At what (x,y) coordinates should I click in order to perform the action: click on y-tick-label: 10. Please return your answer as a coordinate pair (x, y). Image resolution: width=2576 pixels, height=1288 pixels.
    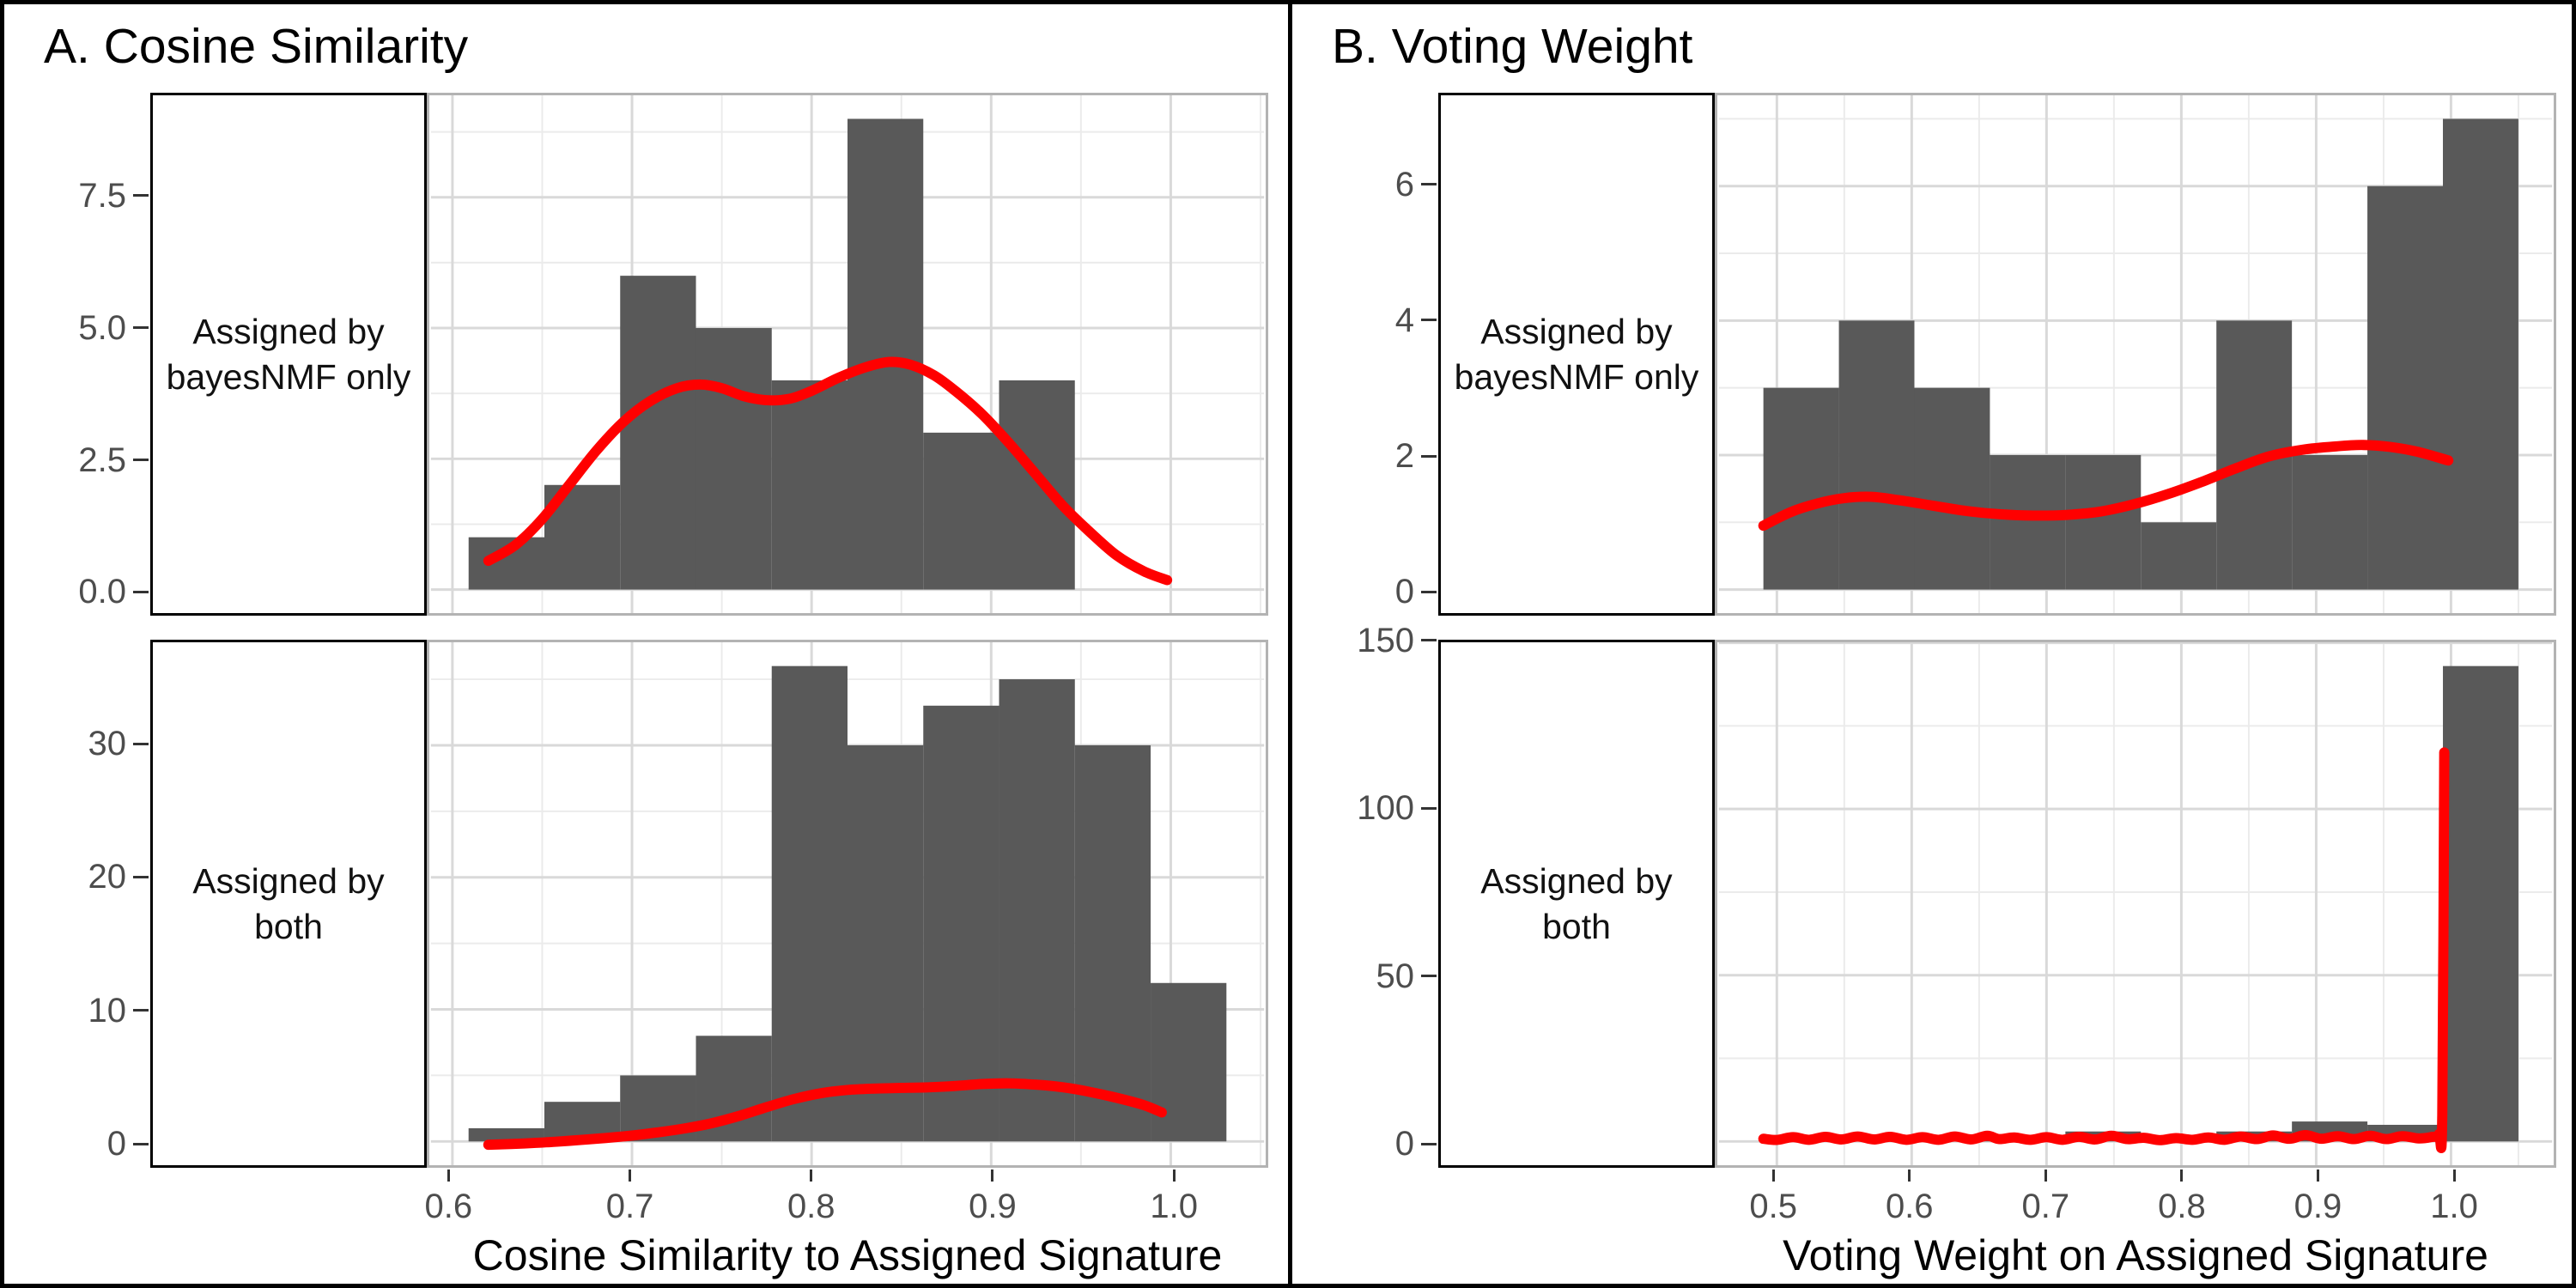
    Looking at the image, I should click on (107, 1010).